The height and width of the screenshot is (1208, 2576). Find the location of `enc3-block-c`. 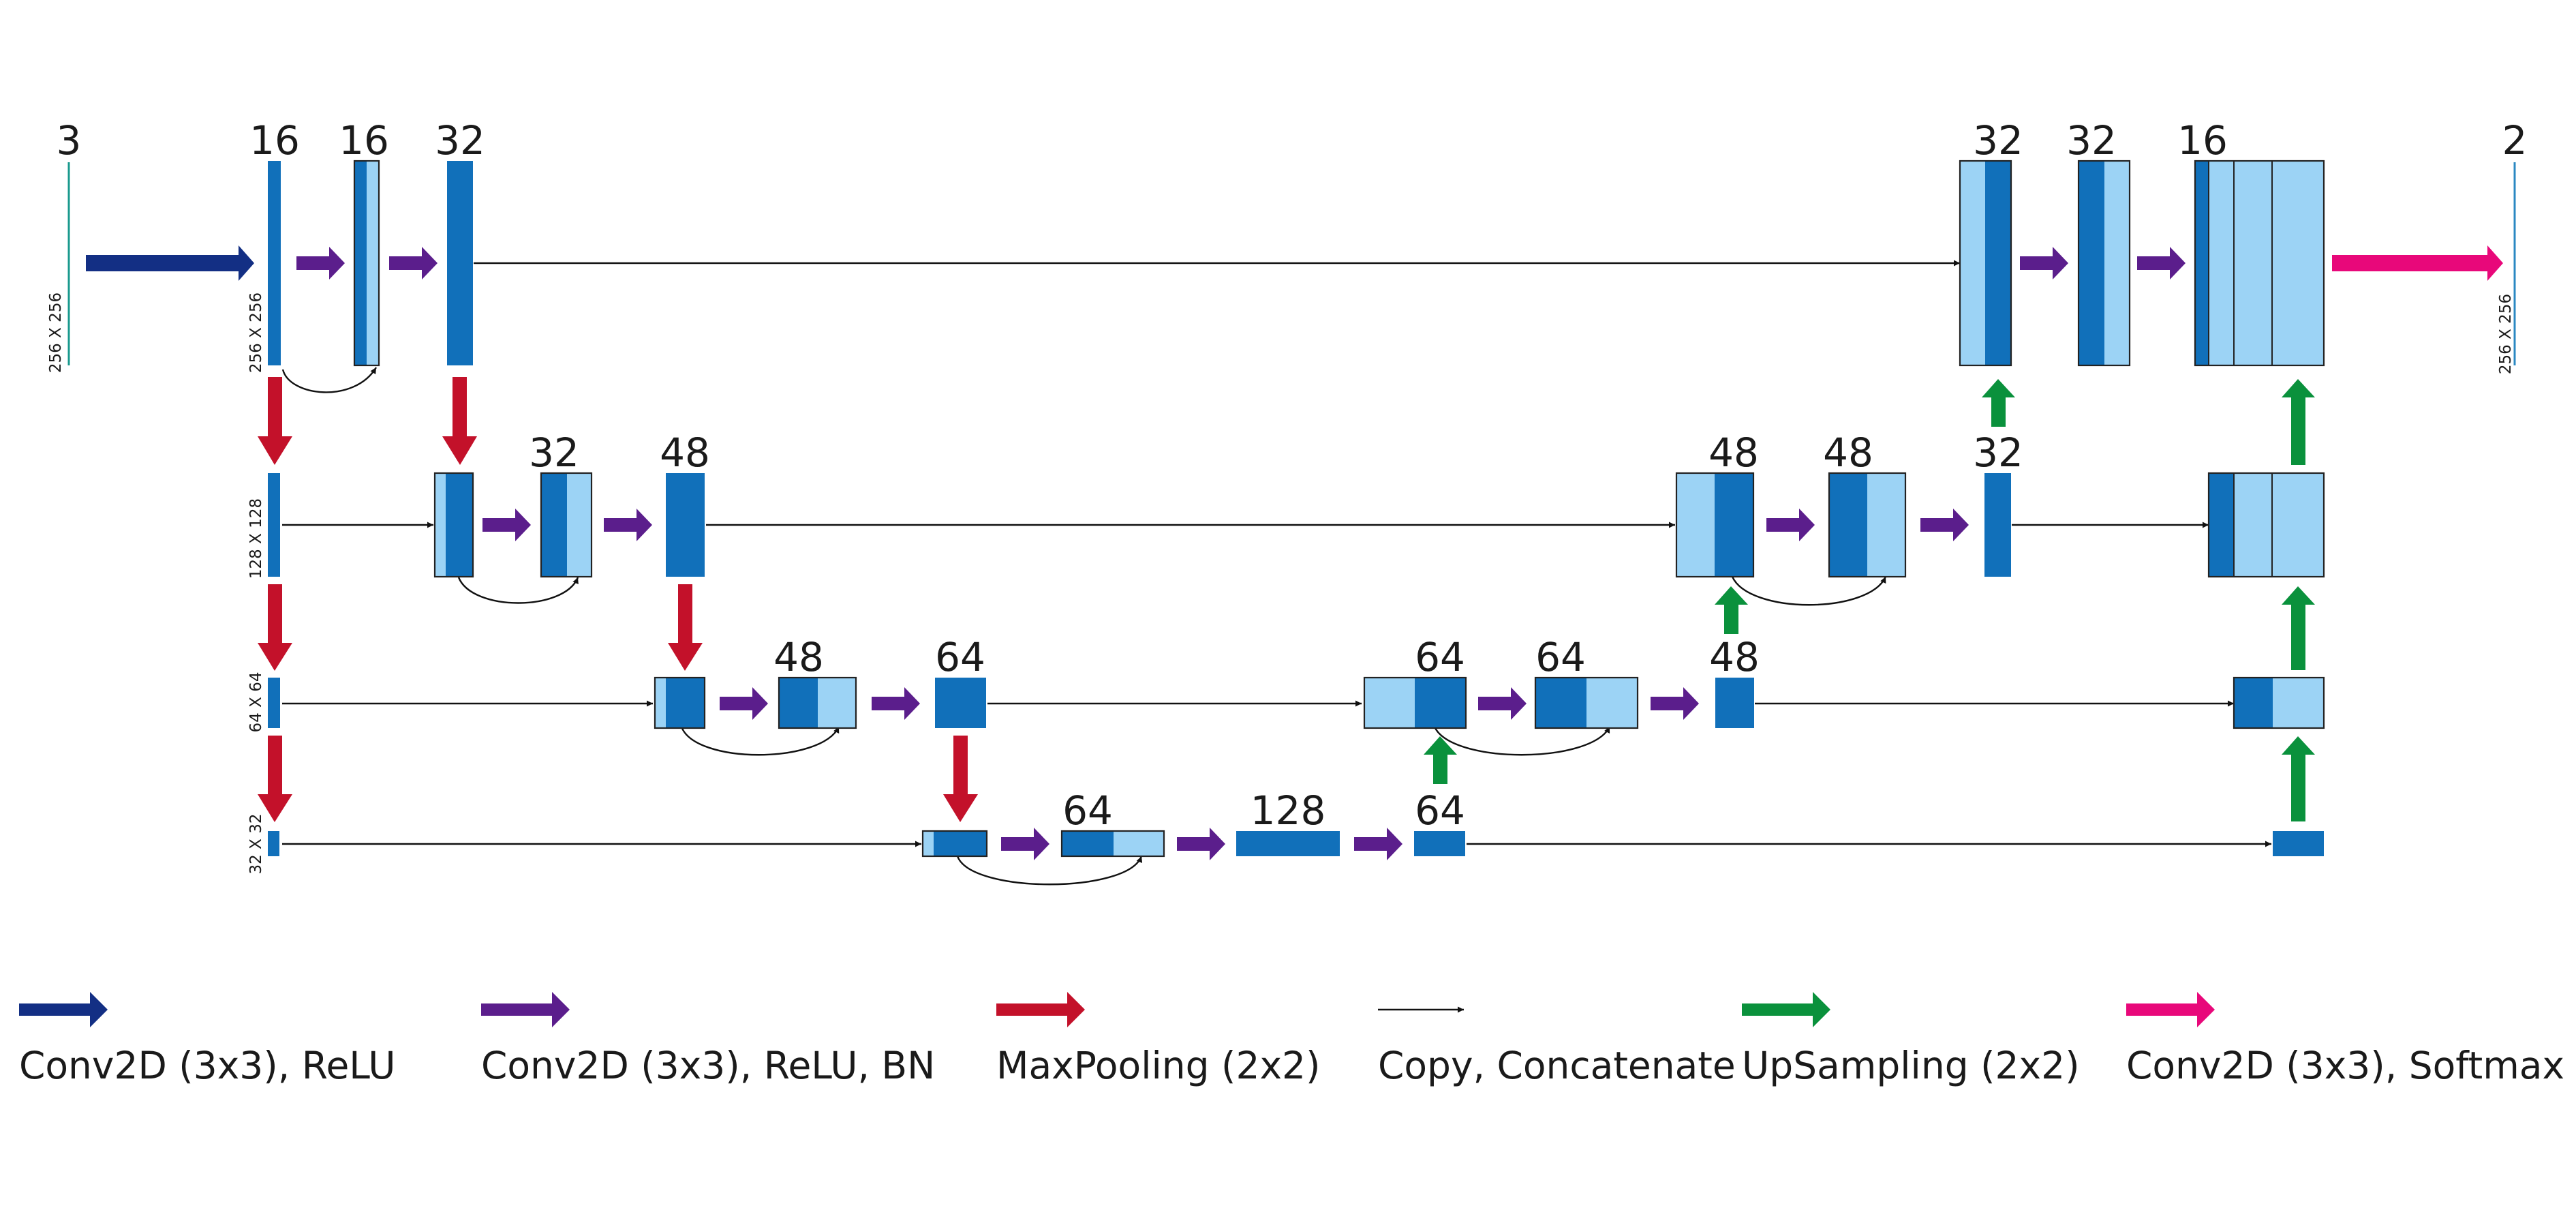

enc3-block-c is located at coordinates (960, 703).